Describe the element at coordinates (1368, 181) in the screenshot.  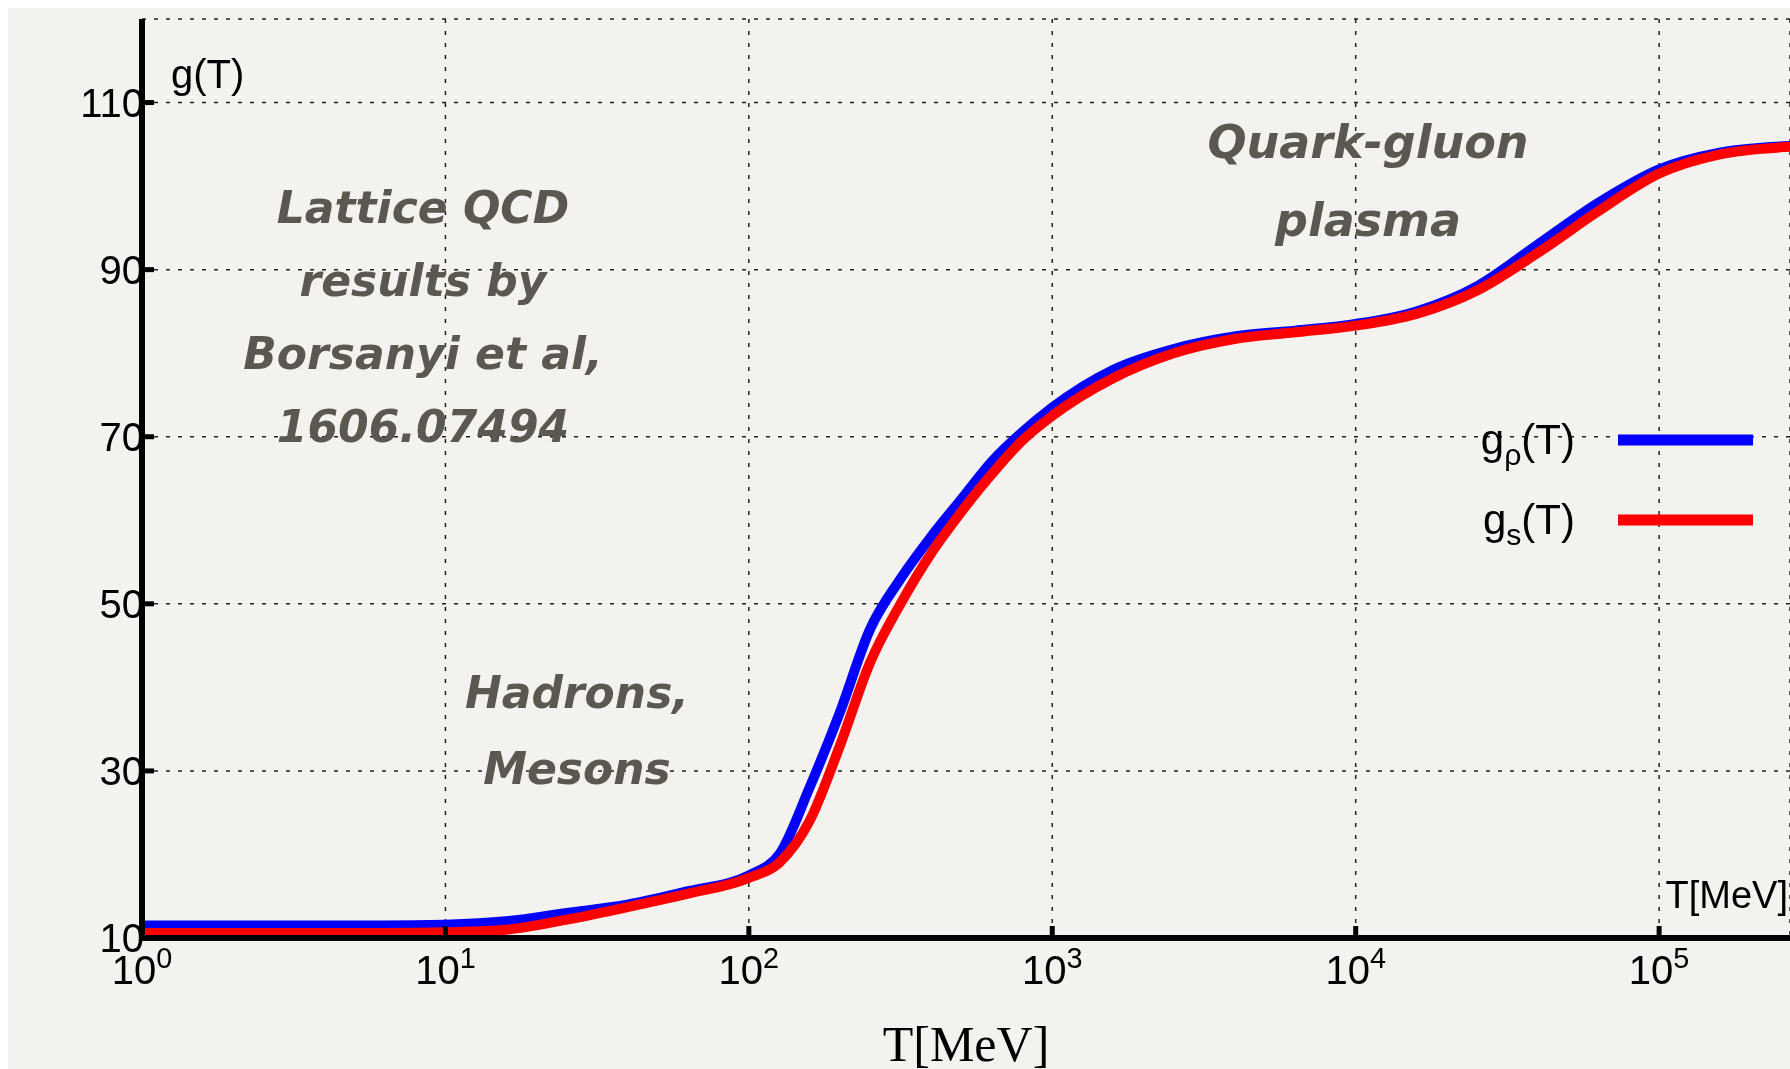
I see `annotation: Quark-gluon plasma` at that location.